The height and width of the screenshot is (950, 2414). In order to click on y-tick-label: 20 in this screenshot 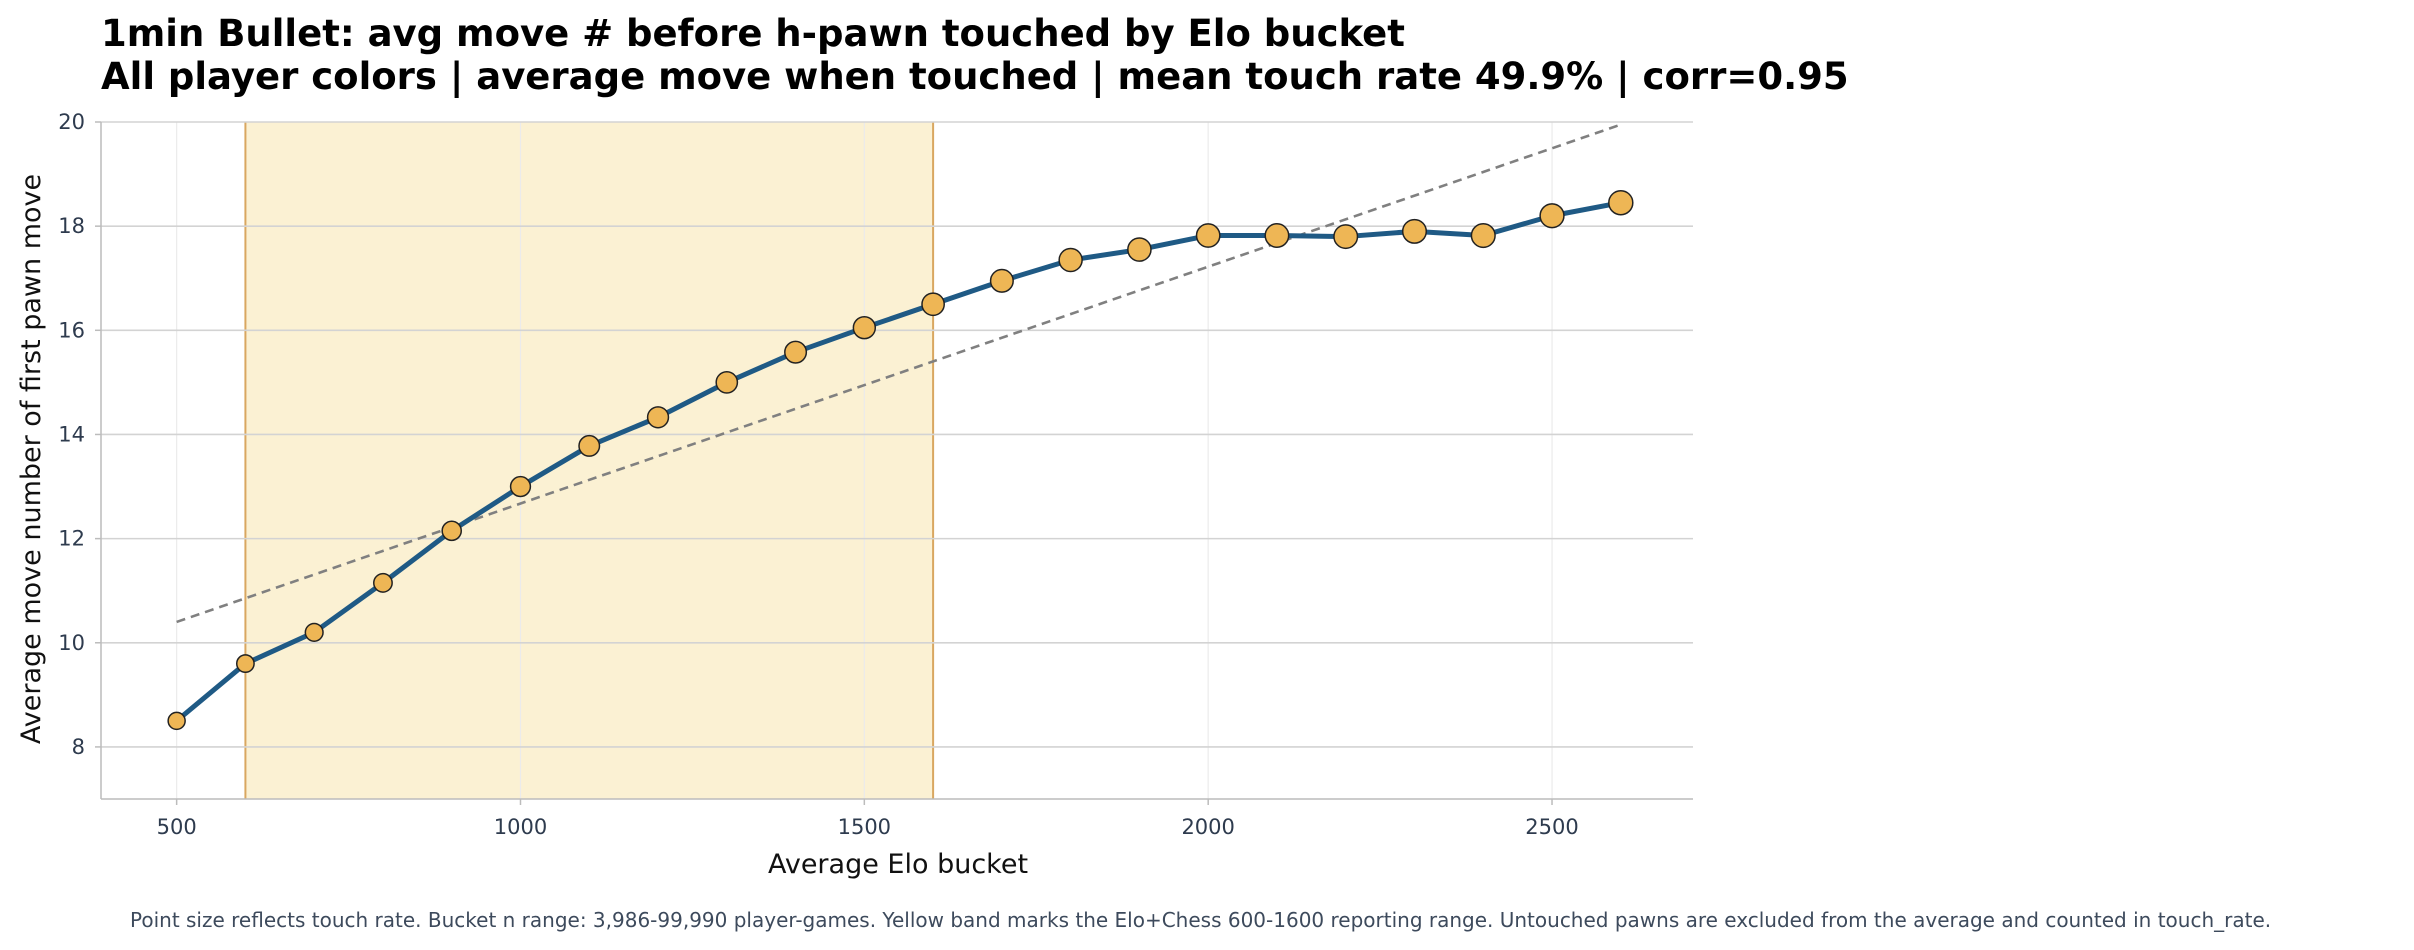, I will do `click(71, 122)`.